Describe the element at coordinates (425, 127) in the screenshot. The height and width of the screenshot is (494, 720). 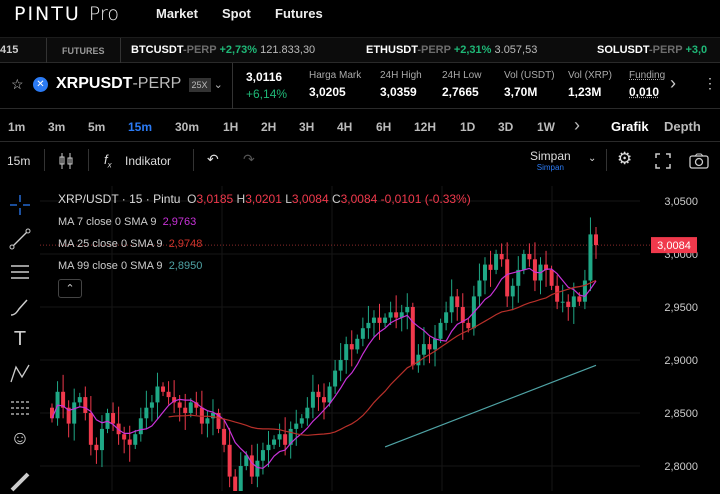
I see `tf-12h: 12H` at that location.